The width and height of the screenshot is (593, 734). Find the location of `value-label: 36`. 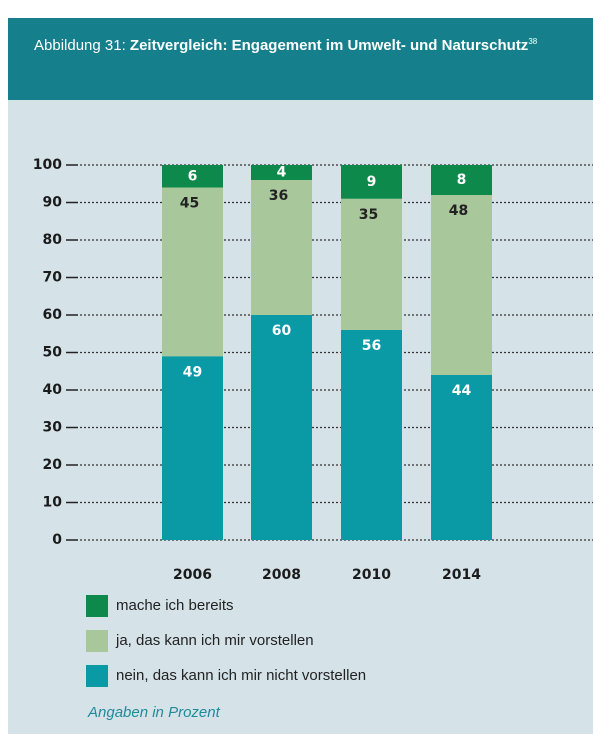

value-label: 36 is located at coordinates (278, 196).